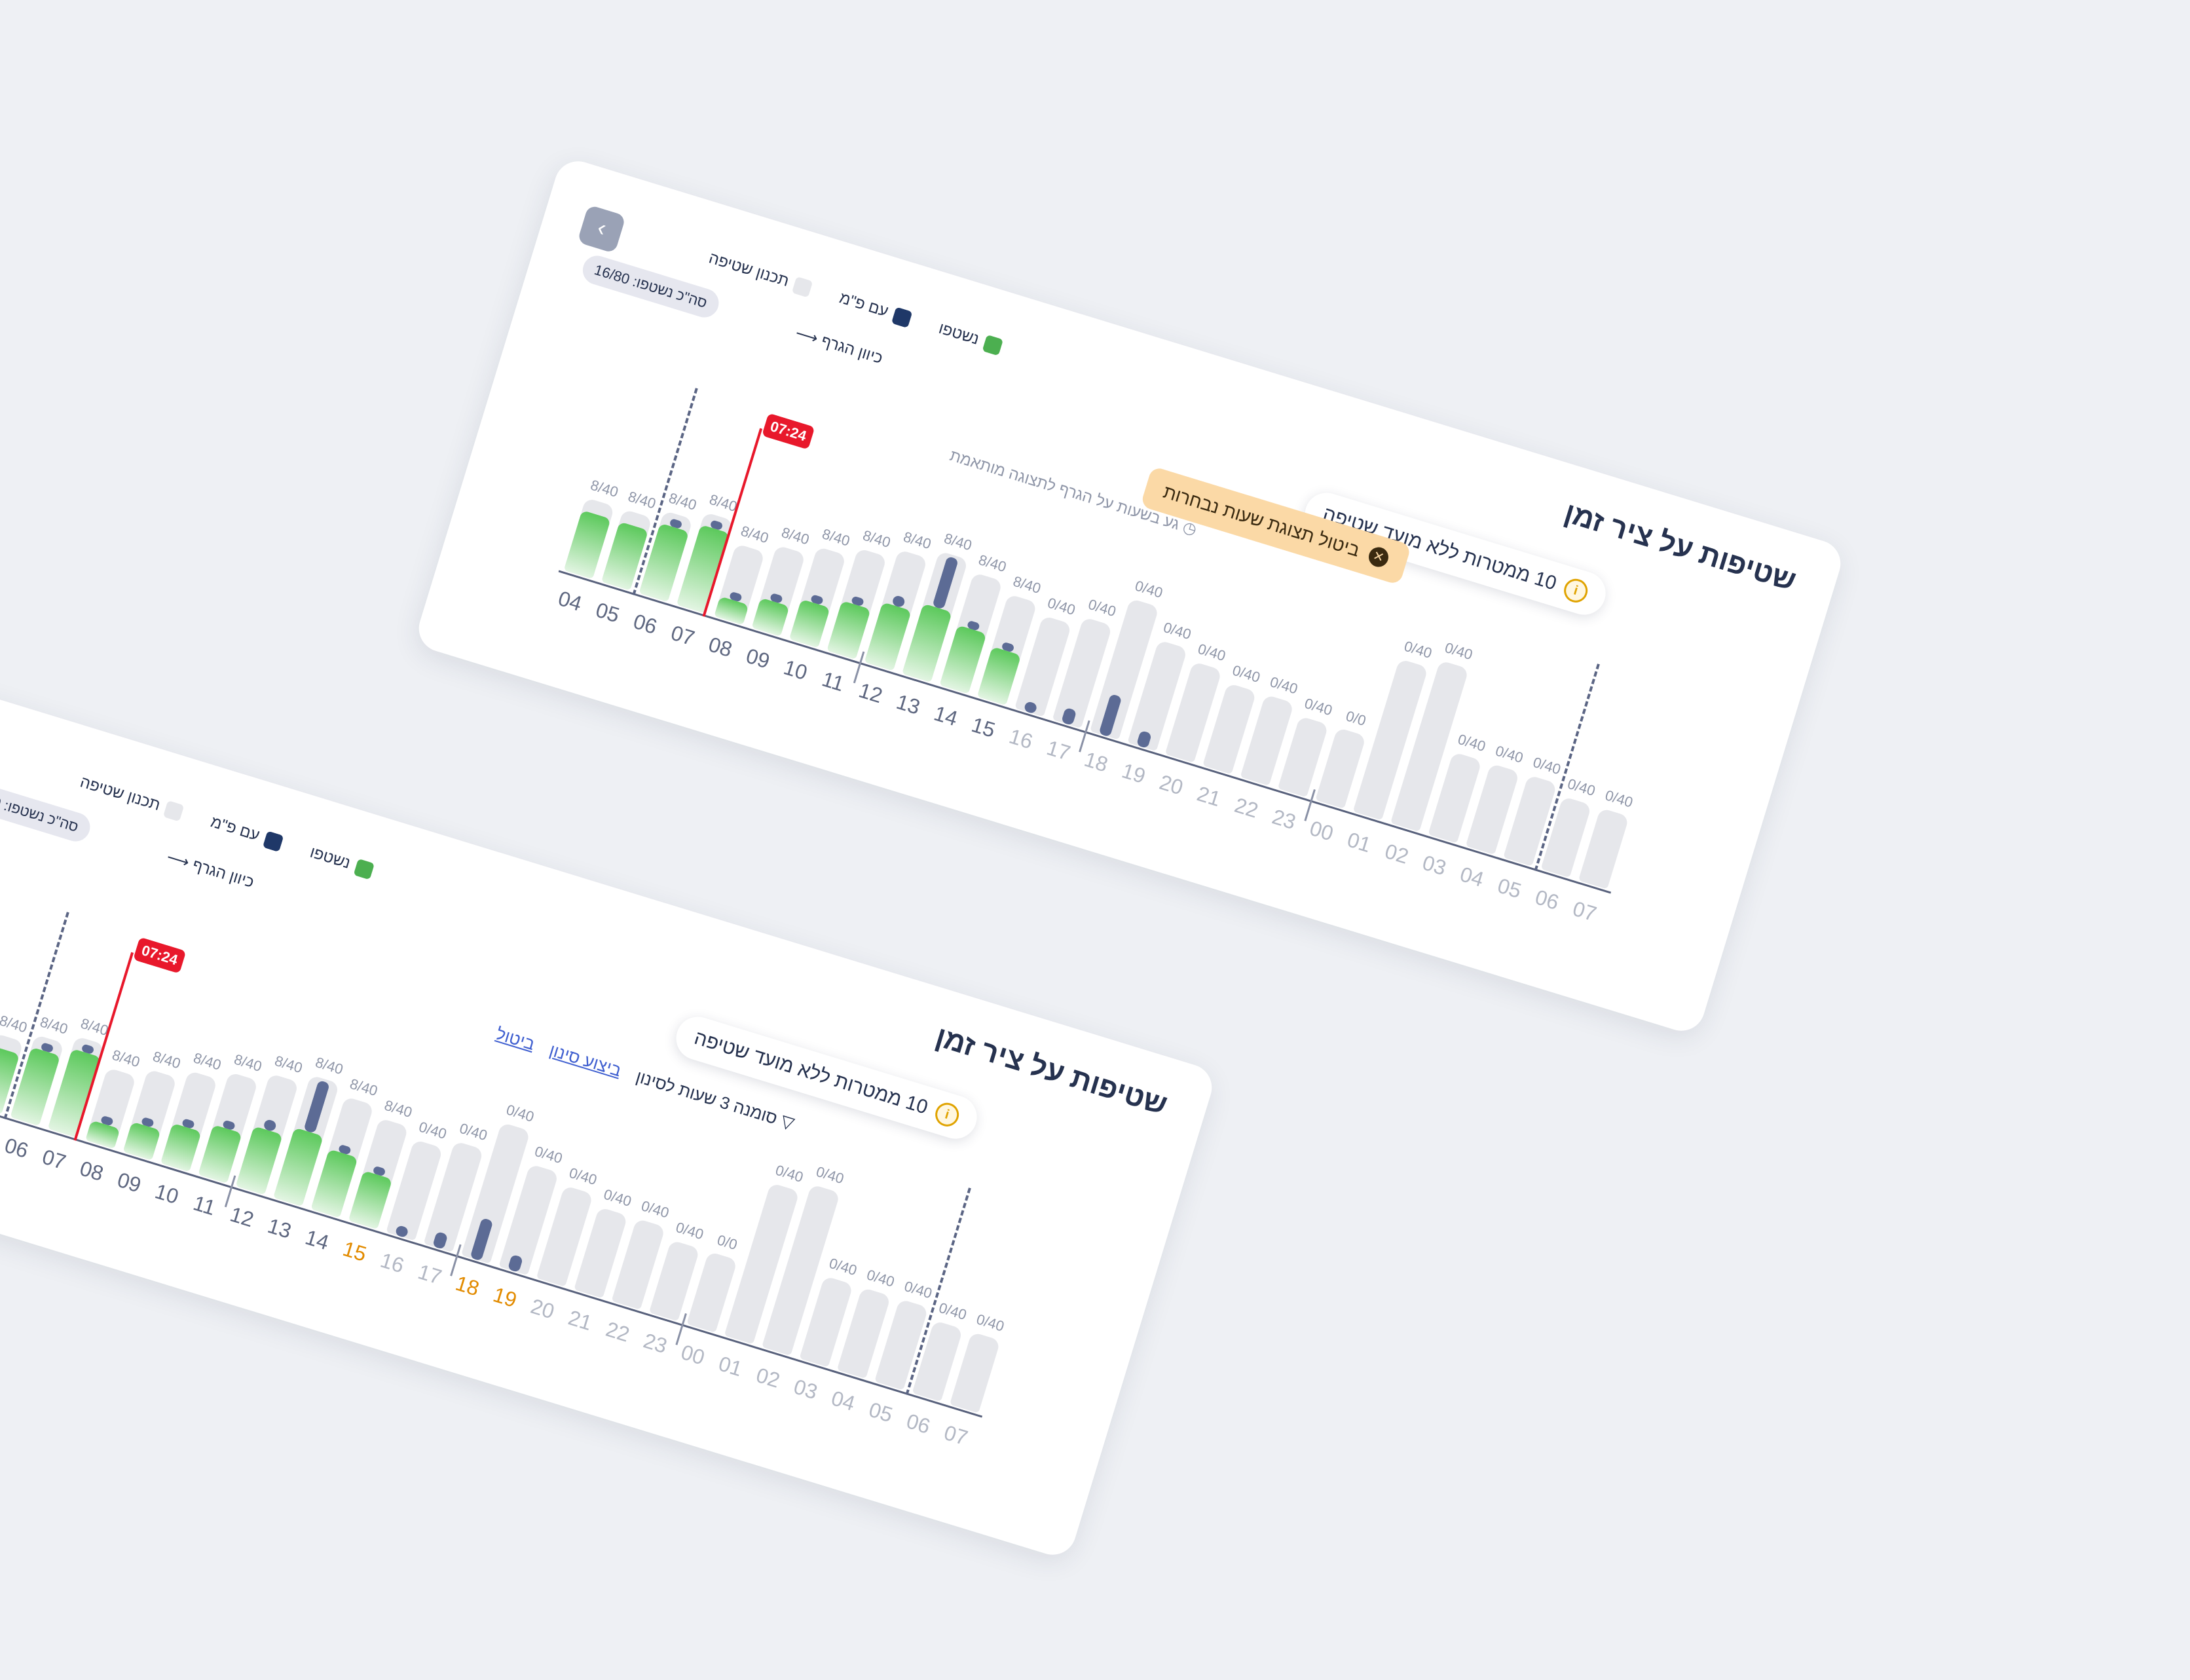 The image size is (2190, 1680). Describe the element at coordinates (273, 841) in the screenshot. I see `legend-swatch` at that location.